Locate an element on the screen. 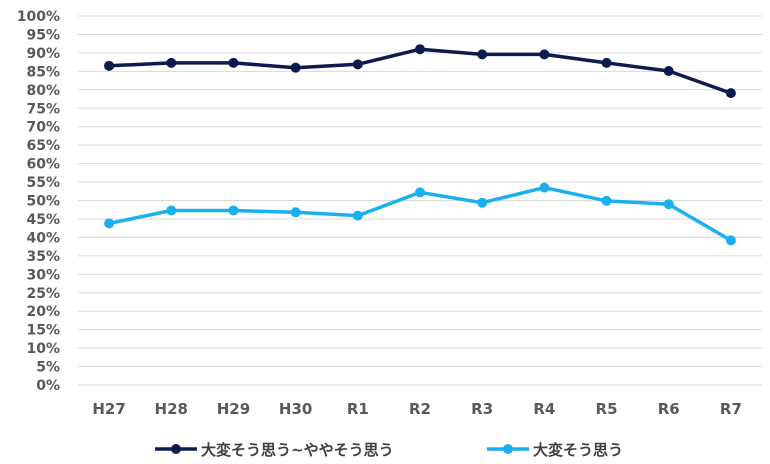 The image size is (770, 464). legend: 大変そう思う~ややそう思う 大変そう思う is located at coordinates (389, 450).